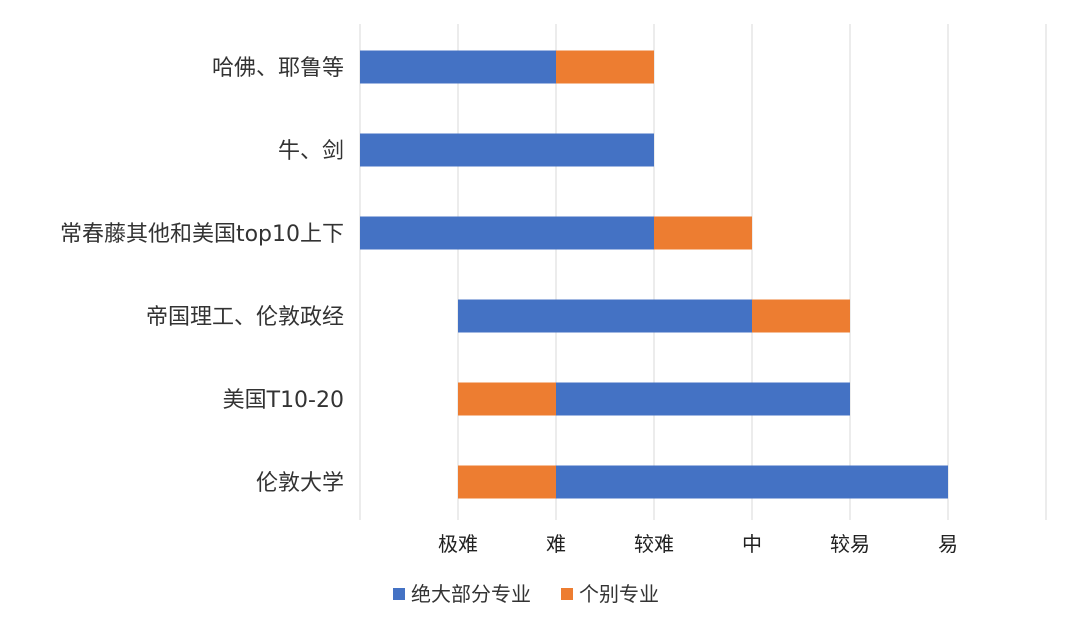 The image size is (1080, 622). Describe the element at coordinates (311, 151) in the screenshot. I see `category-label: 牛、剑` at that location.